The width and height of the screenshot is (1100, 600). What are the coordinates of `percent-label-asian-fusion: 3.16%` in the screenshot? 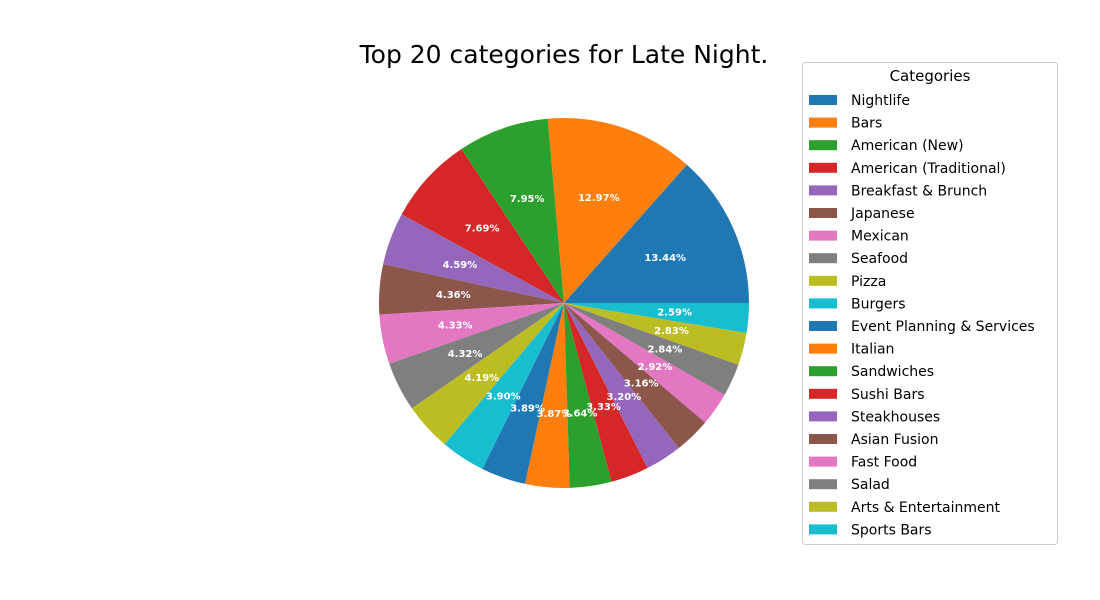 It's located at (641, 383).